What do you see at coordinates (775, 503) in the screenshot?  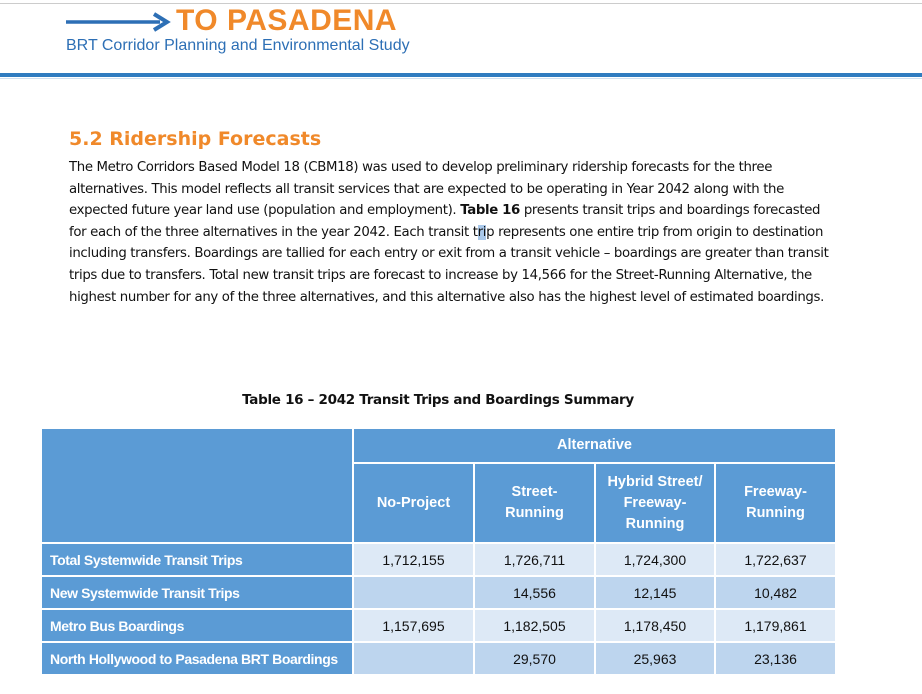 I see `column-header: Freeway-Running` at bounding box center [775, 503].